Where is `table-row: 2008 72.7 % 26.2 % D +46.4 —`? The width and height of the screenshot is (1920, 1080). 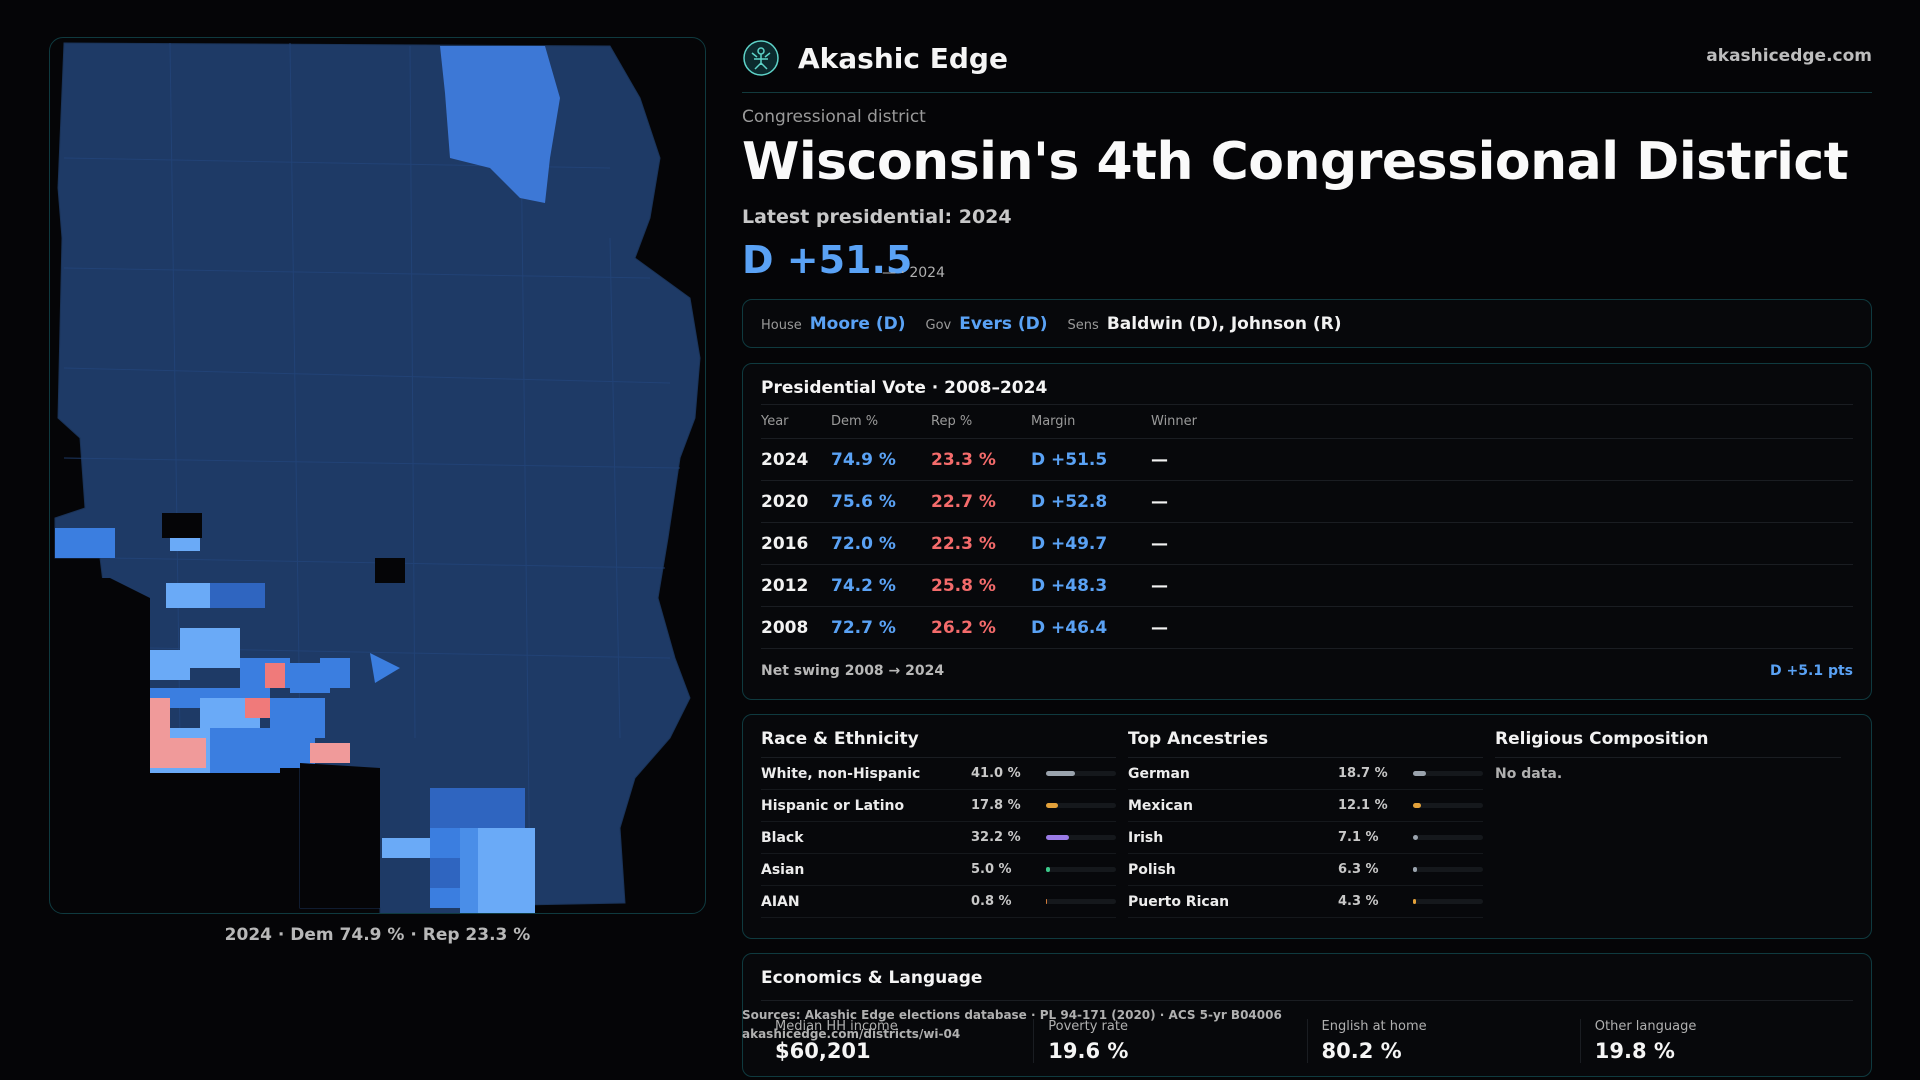 table-row: 2008 72.7 % 26.2 % D +46.4 — is located at coordinates (1307, 627).